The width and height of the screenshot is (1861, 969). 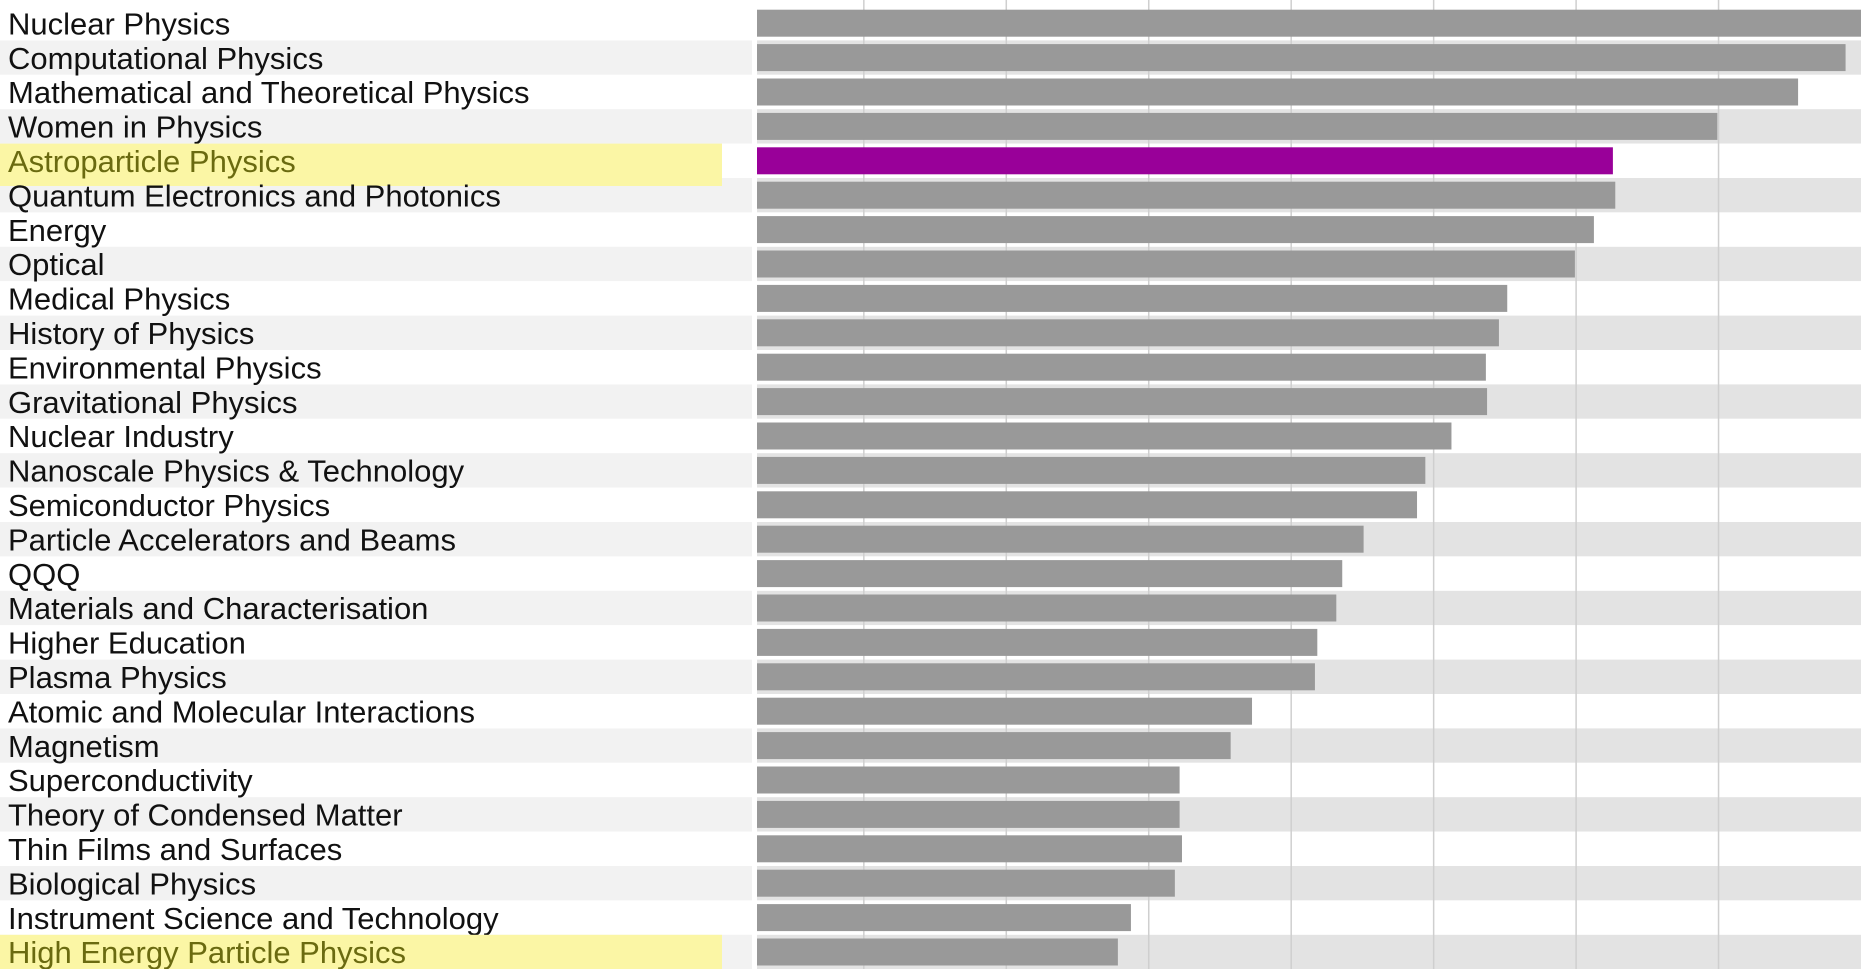 What do you see at coordinates (165, 58) in the screenshot?
I see `category-label: Computational Physics` at bounding box center [165, 58].